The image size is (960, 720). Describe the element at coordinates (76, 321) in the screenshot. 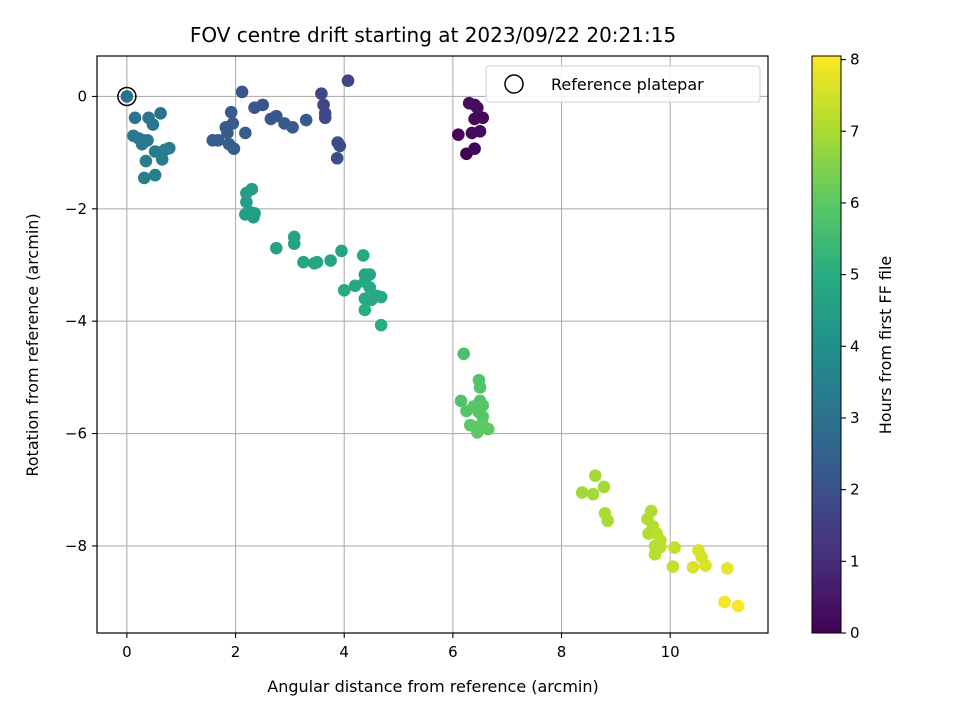

I see `y-tick-label: −4` at that location.